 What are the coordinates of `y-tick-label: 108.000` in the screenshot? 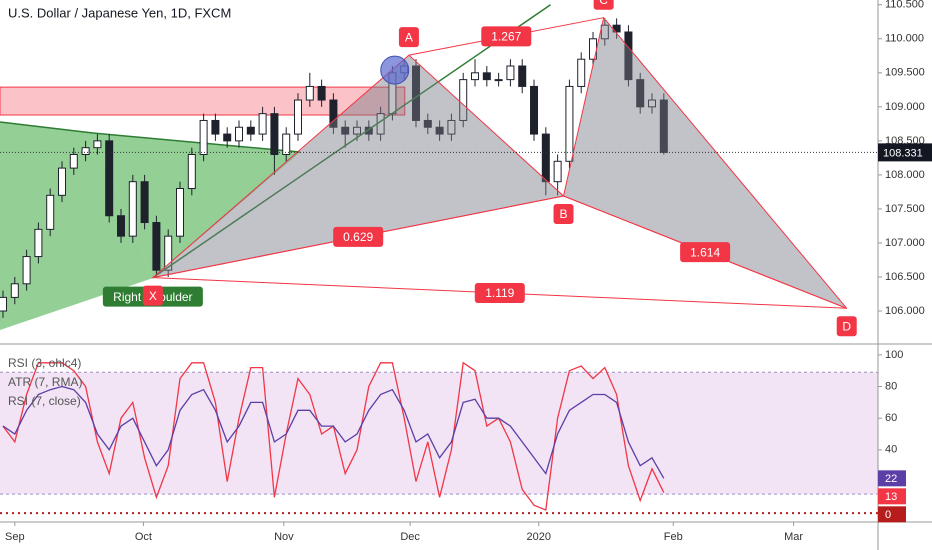 It's located at (905, 175).